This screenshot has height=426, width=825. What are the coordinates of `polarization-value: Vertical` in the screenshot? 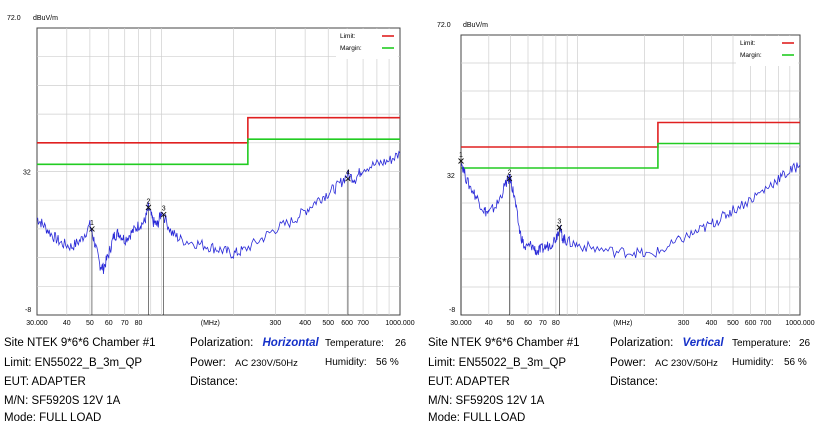 It's located at (703, 343).